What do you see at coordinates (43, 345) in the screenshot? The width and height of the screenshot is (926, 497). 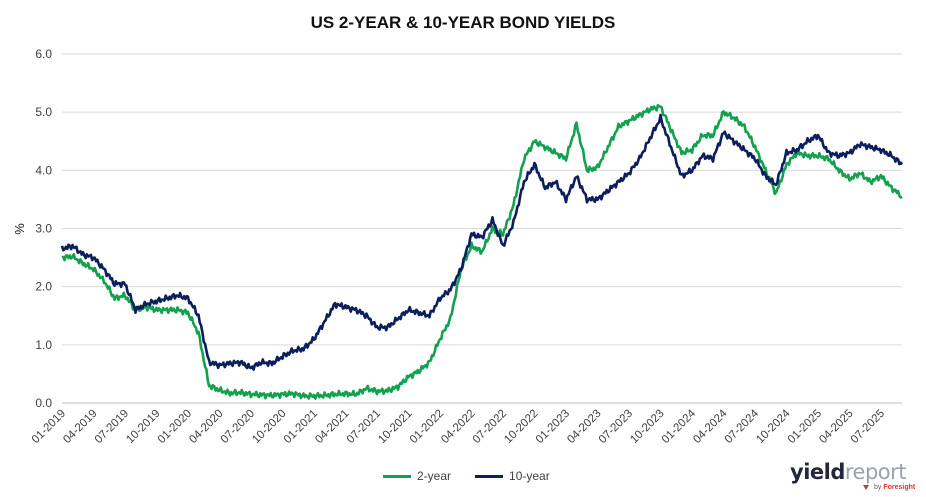 I see `y-tick-label: 1.0` at bounding box center [43, 345].